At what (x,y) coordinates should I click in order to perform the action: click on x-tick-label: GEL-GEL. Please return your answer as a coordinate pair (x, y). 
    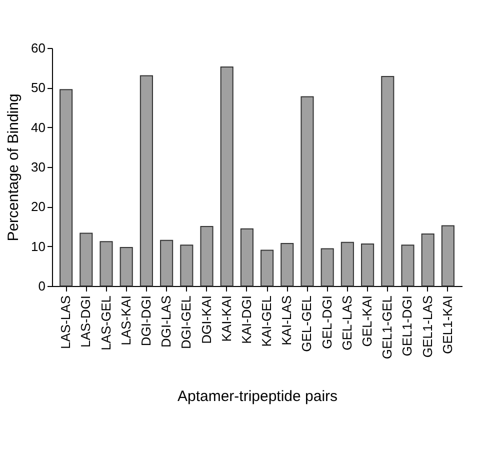
    Looking at the image, I should click on (306, 324).